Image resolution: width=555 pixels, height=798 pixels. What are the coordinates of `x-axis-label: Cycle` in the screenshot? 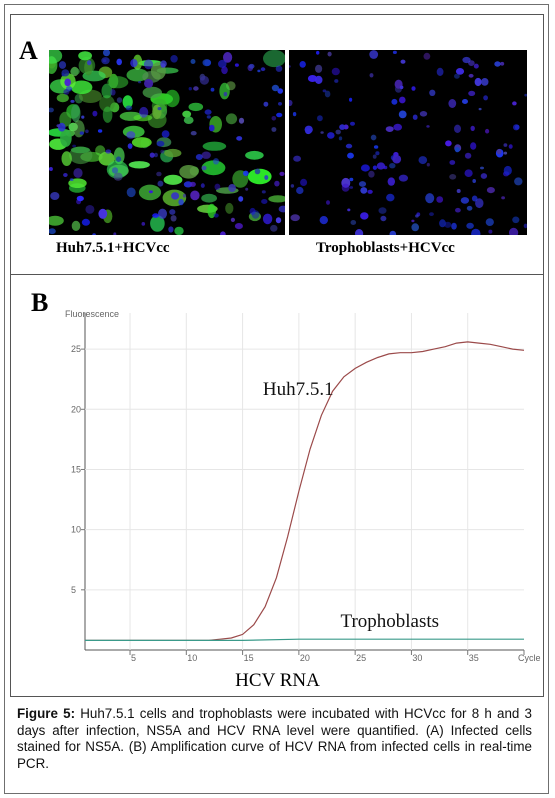 It's located at (529, 658).